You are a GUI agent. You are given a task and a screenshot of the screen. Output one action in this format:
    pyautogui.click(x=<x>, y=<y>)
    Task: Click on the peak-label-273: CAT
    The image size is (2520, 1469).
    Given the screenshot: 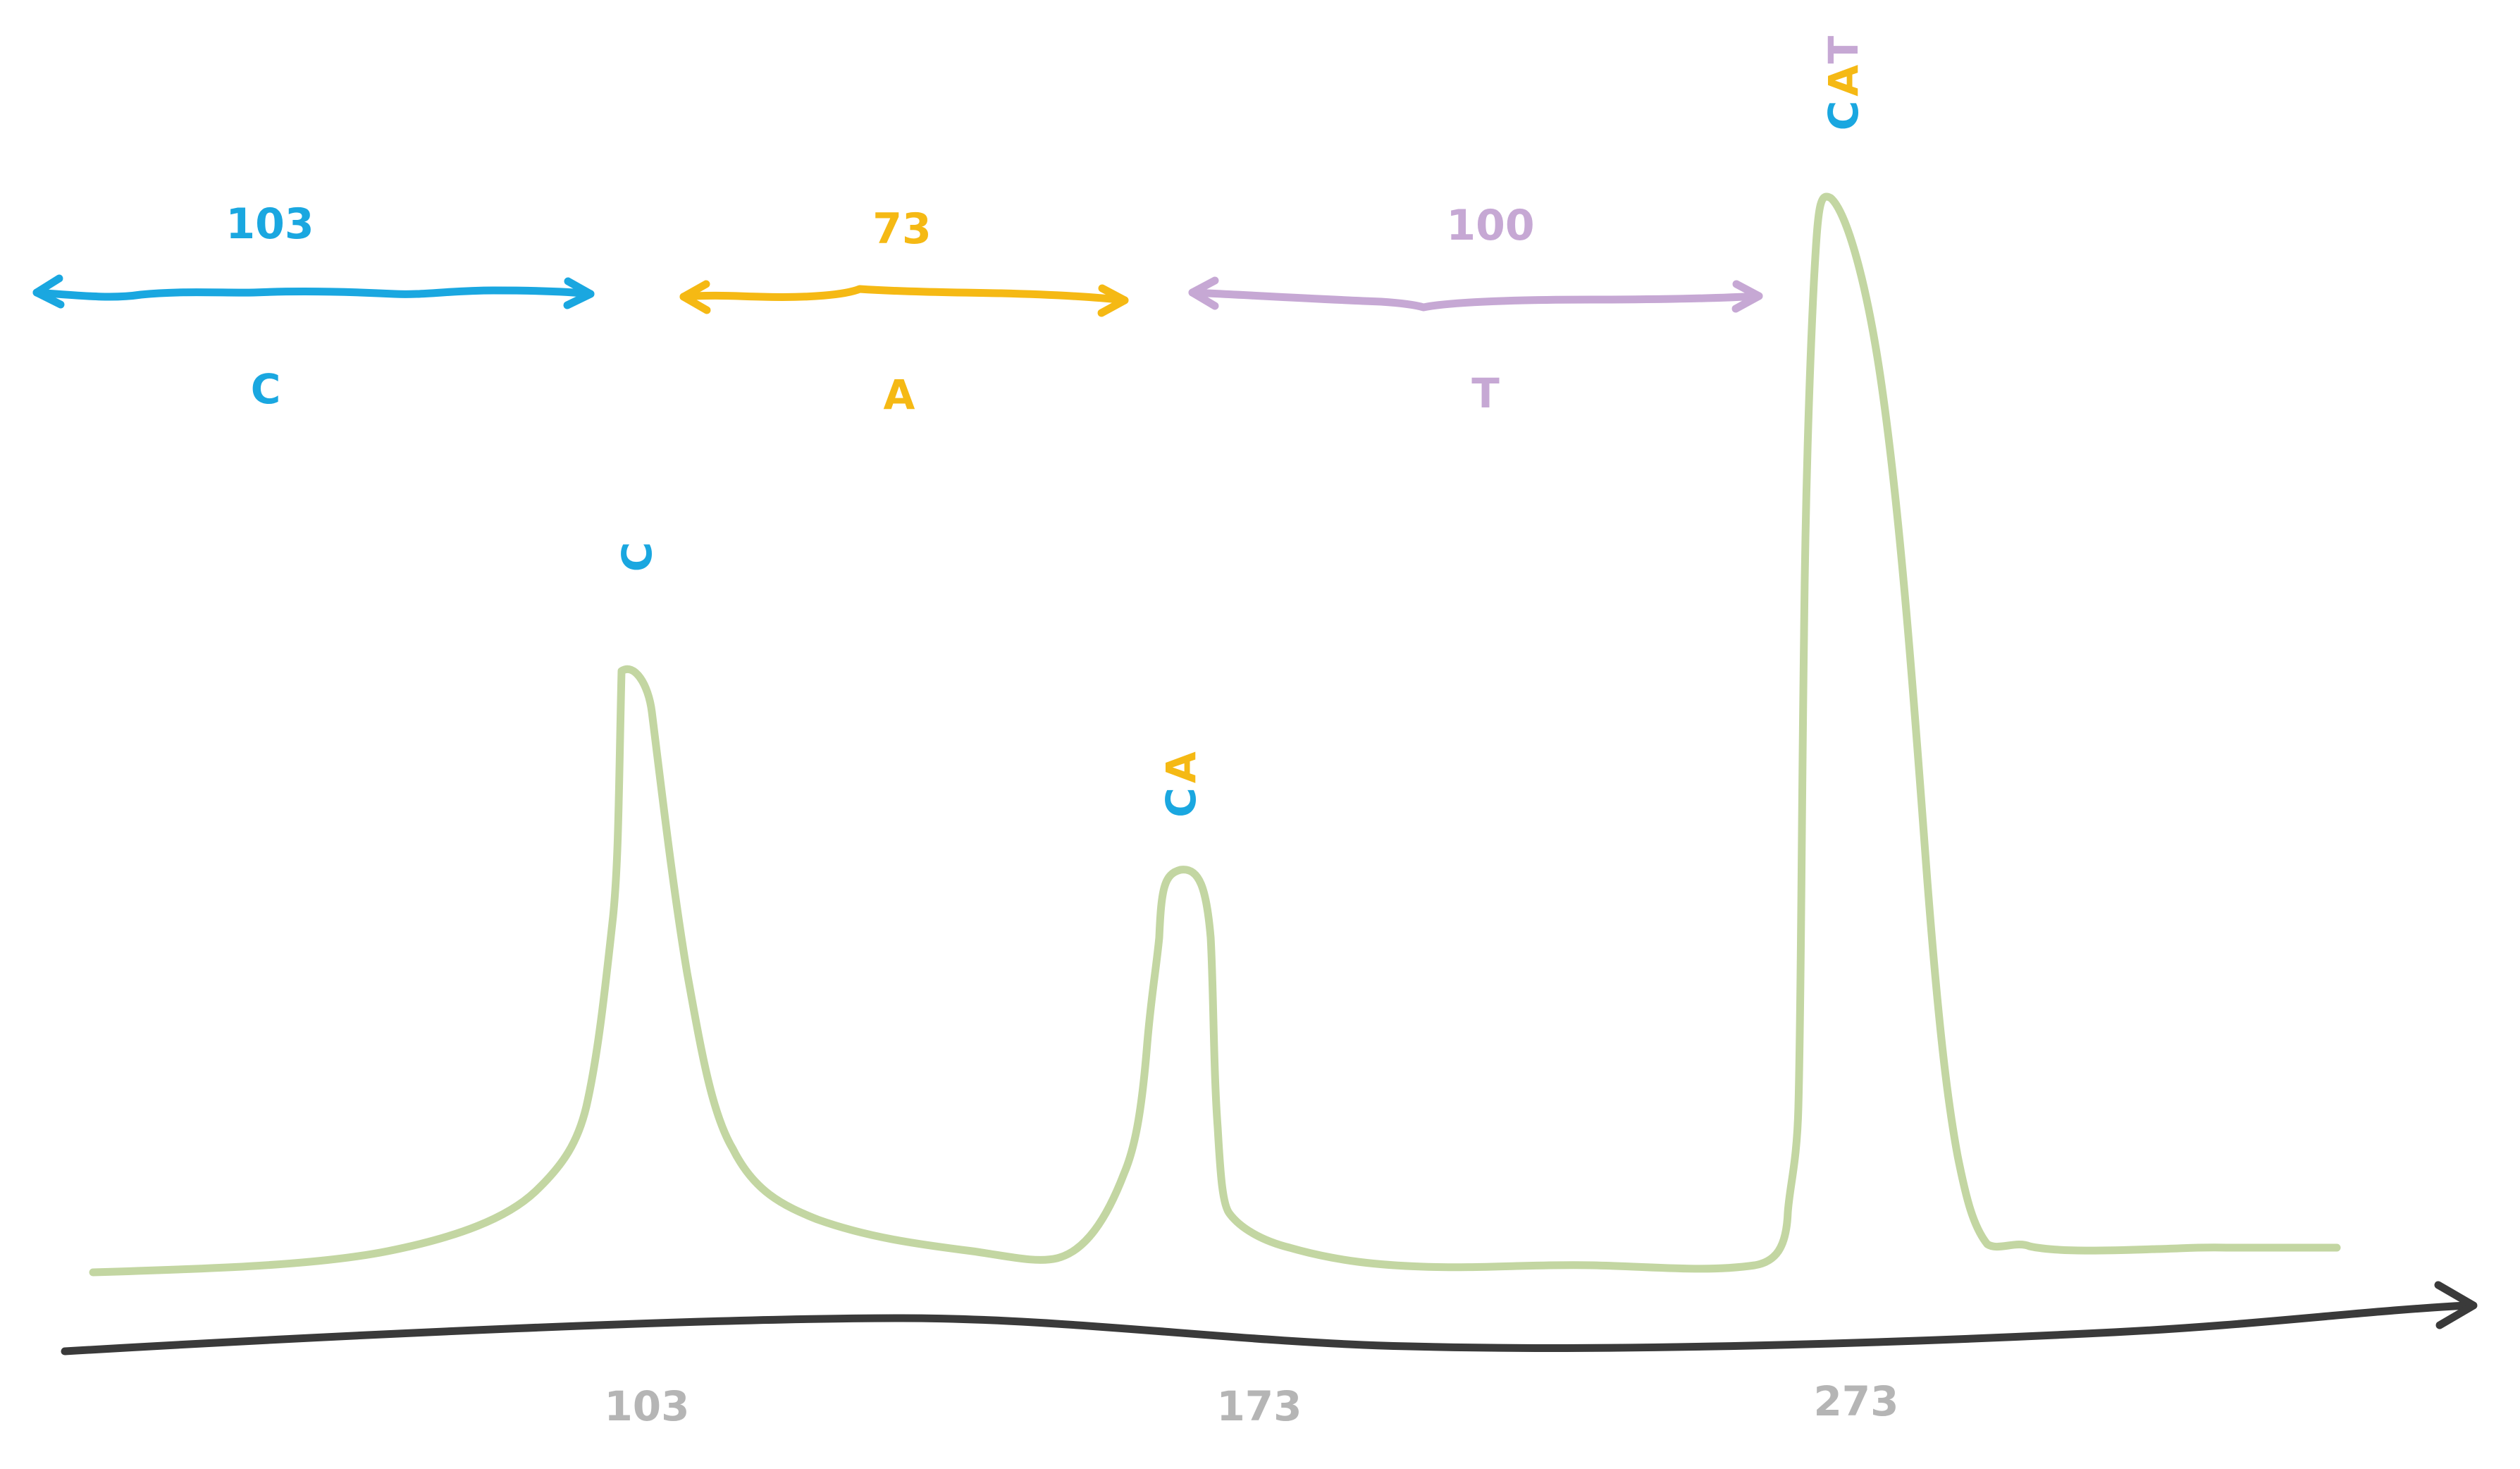 What is the action you would take?
    pyautogui.click(x=1844, y=81)
    